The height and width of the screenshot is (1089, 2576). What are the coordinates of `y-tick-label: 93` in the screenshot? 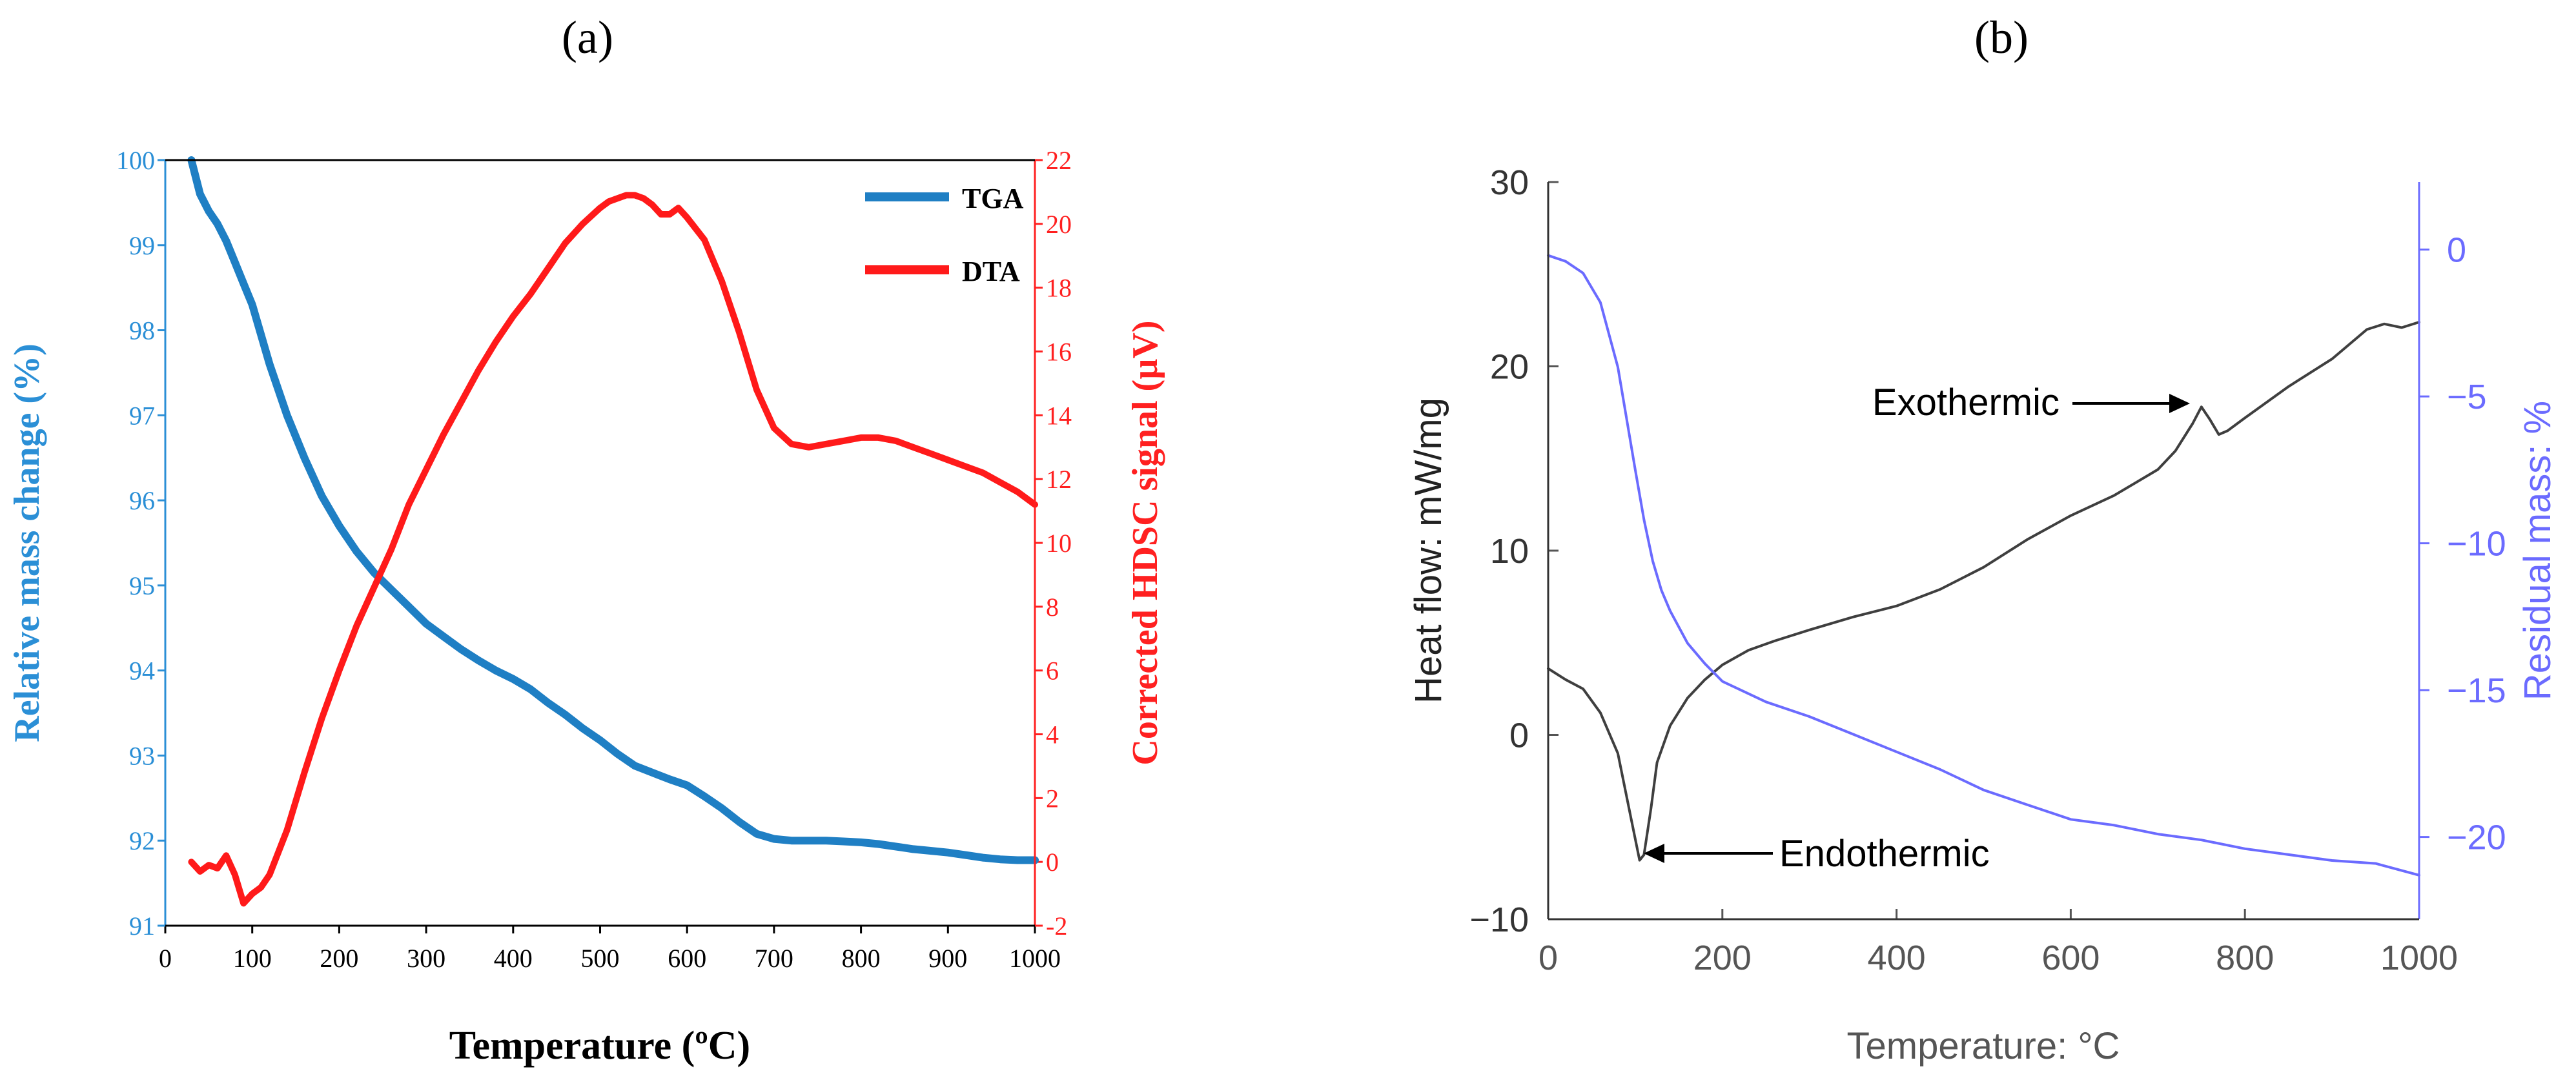 It's located at (142, 755).